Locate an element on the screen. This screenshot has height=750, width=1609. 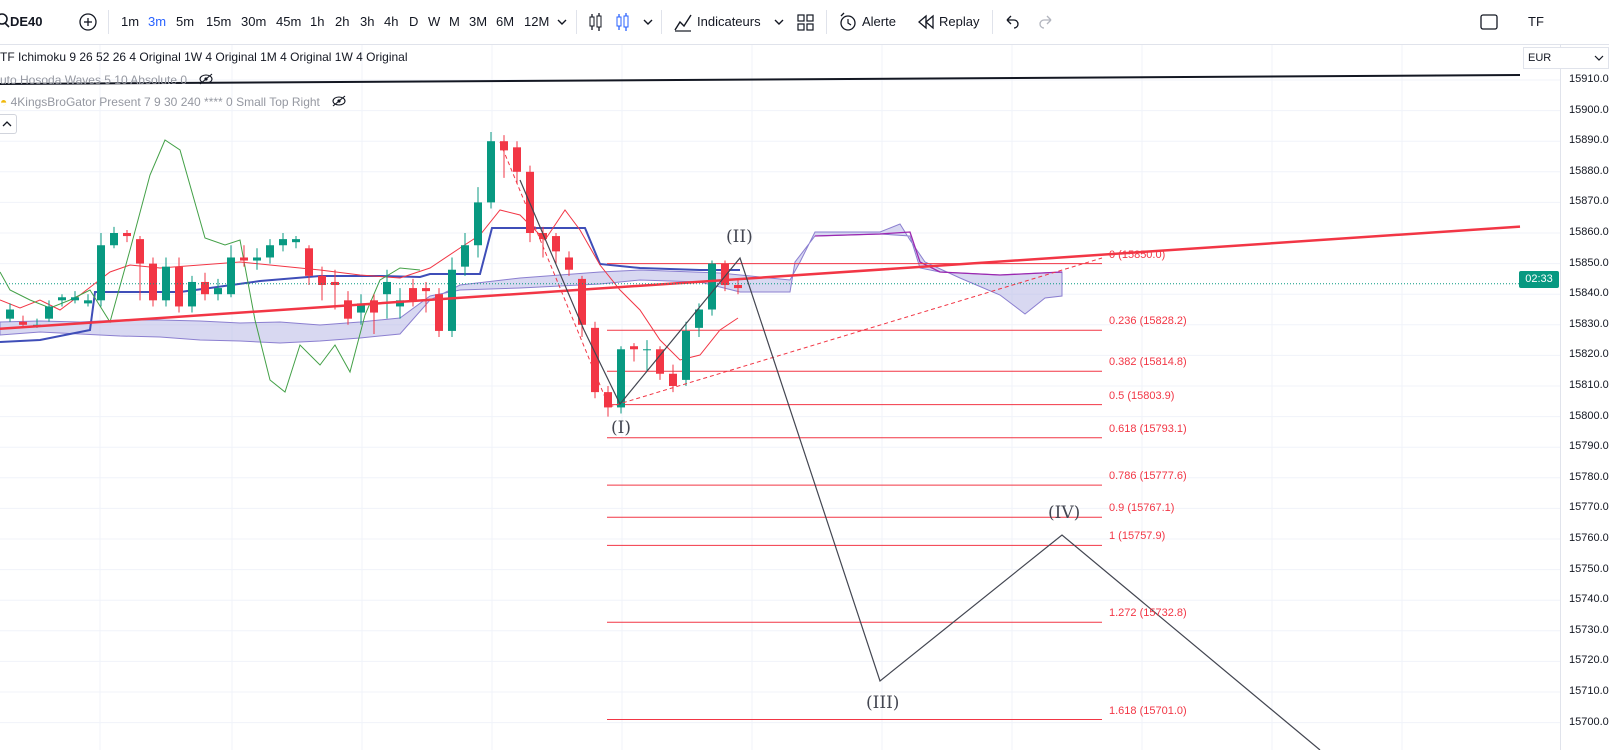
price-scale is located at coordinates (1584, 397).